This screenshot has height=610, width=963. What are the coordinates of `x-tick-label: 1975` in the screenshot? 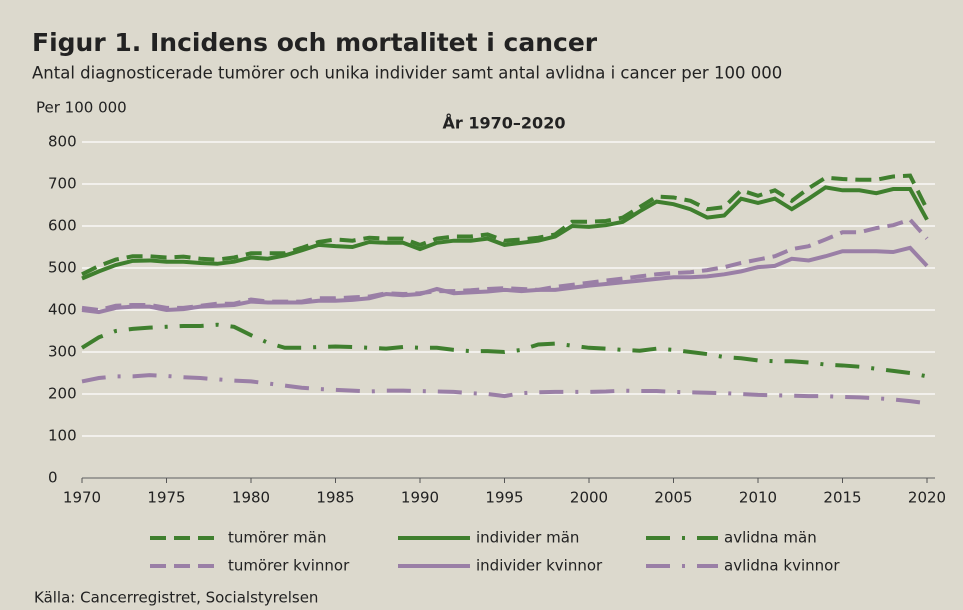 It's located at (166, 498).